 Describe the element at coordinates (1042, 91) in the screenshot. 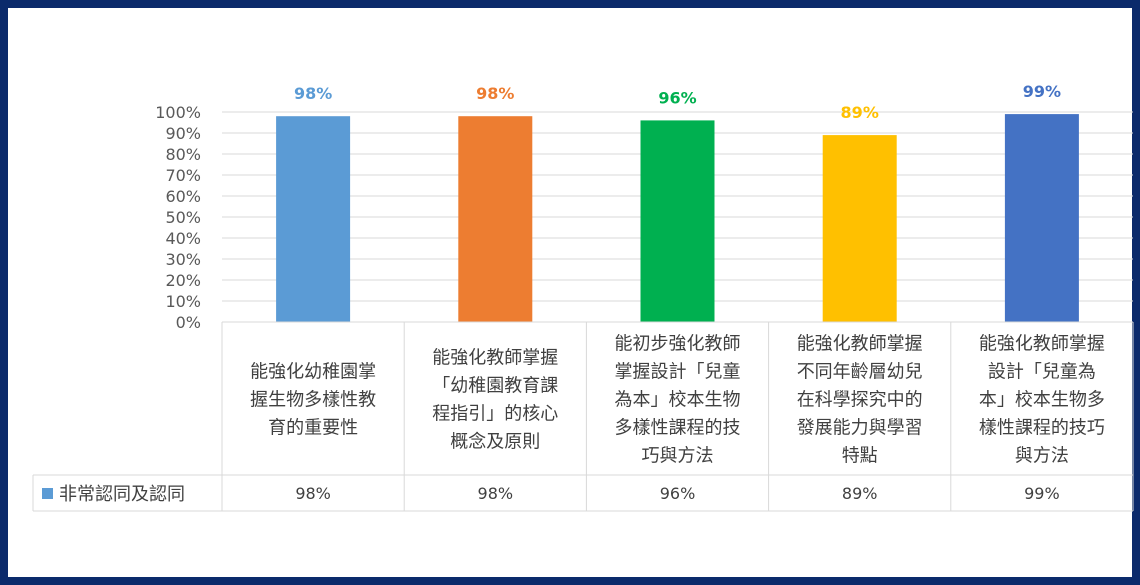

I see `data-label: 99%` at that location.